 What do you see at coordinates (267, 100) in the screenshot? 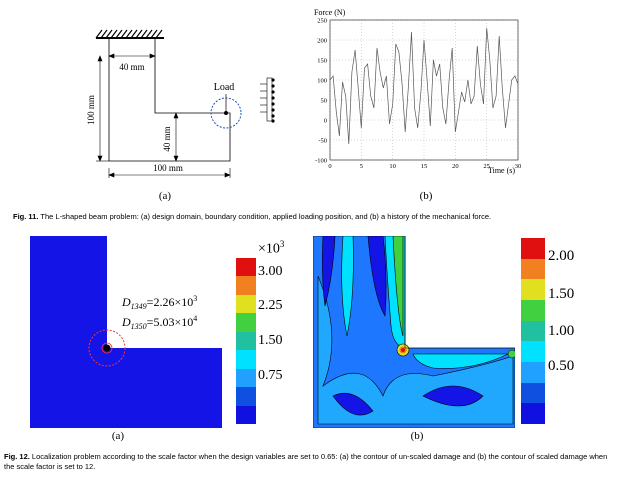
I see `roller-support` at bounding box center [267, 100].